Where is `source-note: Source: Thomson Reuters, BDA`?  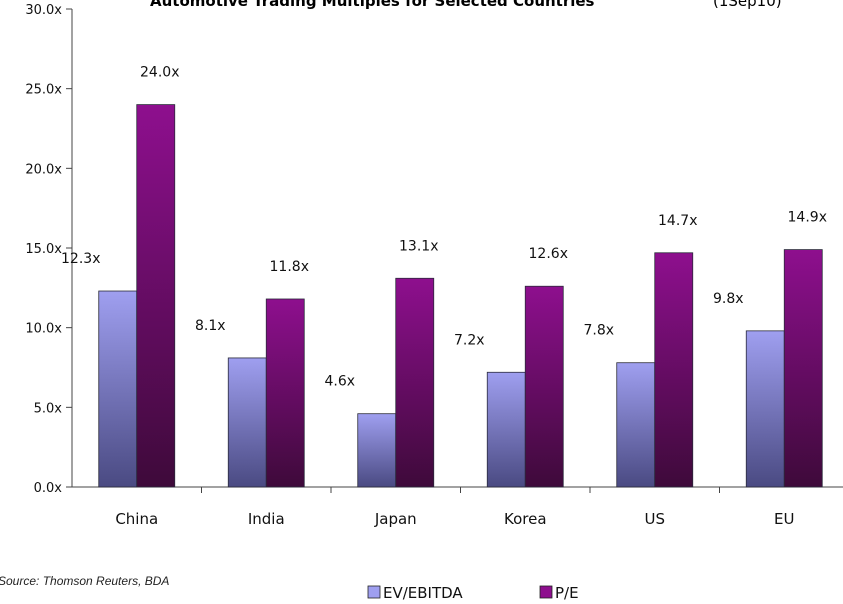
source-note: Source: Thomson Reuters, BDA is located at coordinates (84, 581).